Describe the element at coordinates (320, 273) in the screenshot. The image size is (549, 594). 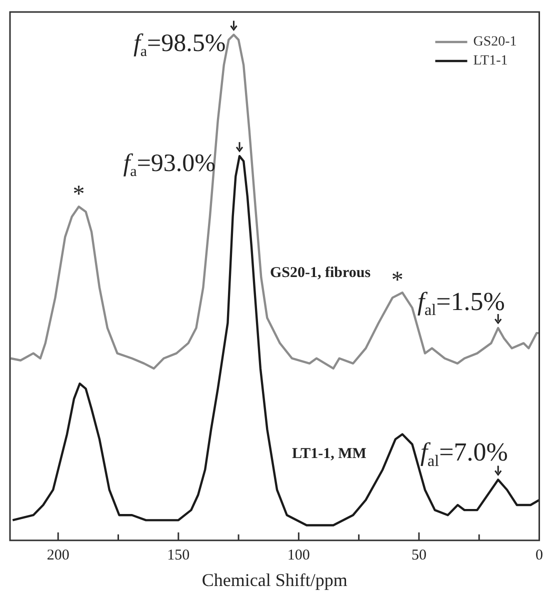
I see `annotation: GS20-1, fibrous` at that location.